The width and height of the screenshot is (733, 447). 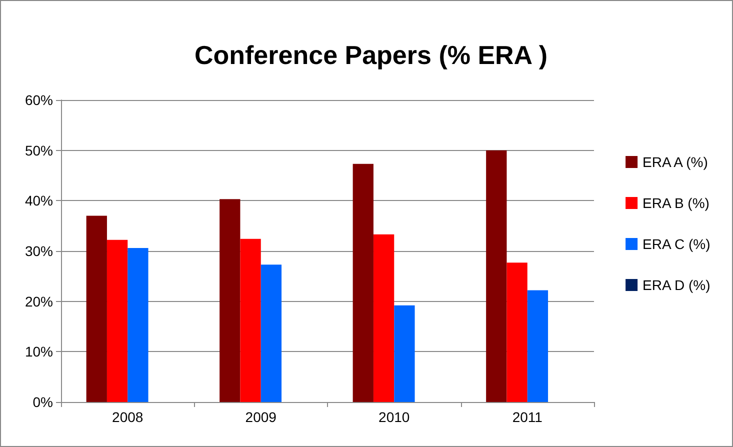 I want to click on y-tick-label: 10%, so click(x=38, y=352).